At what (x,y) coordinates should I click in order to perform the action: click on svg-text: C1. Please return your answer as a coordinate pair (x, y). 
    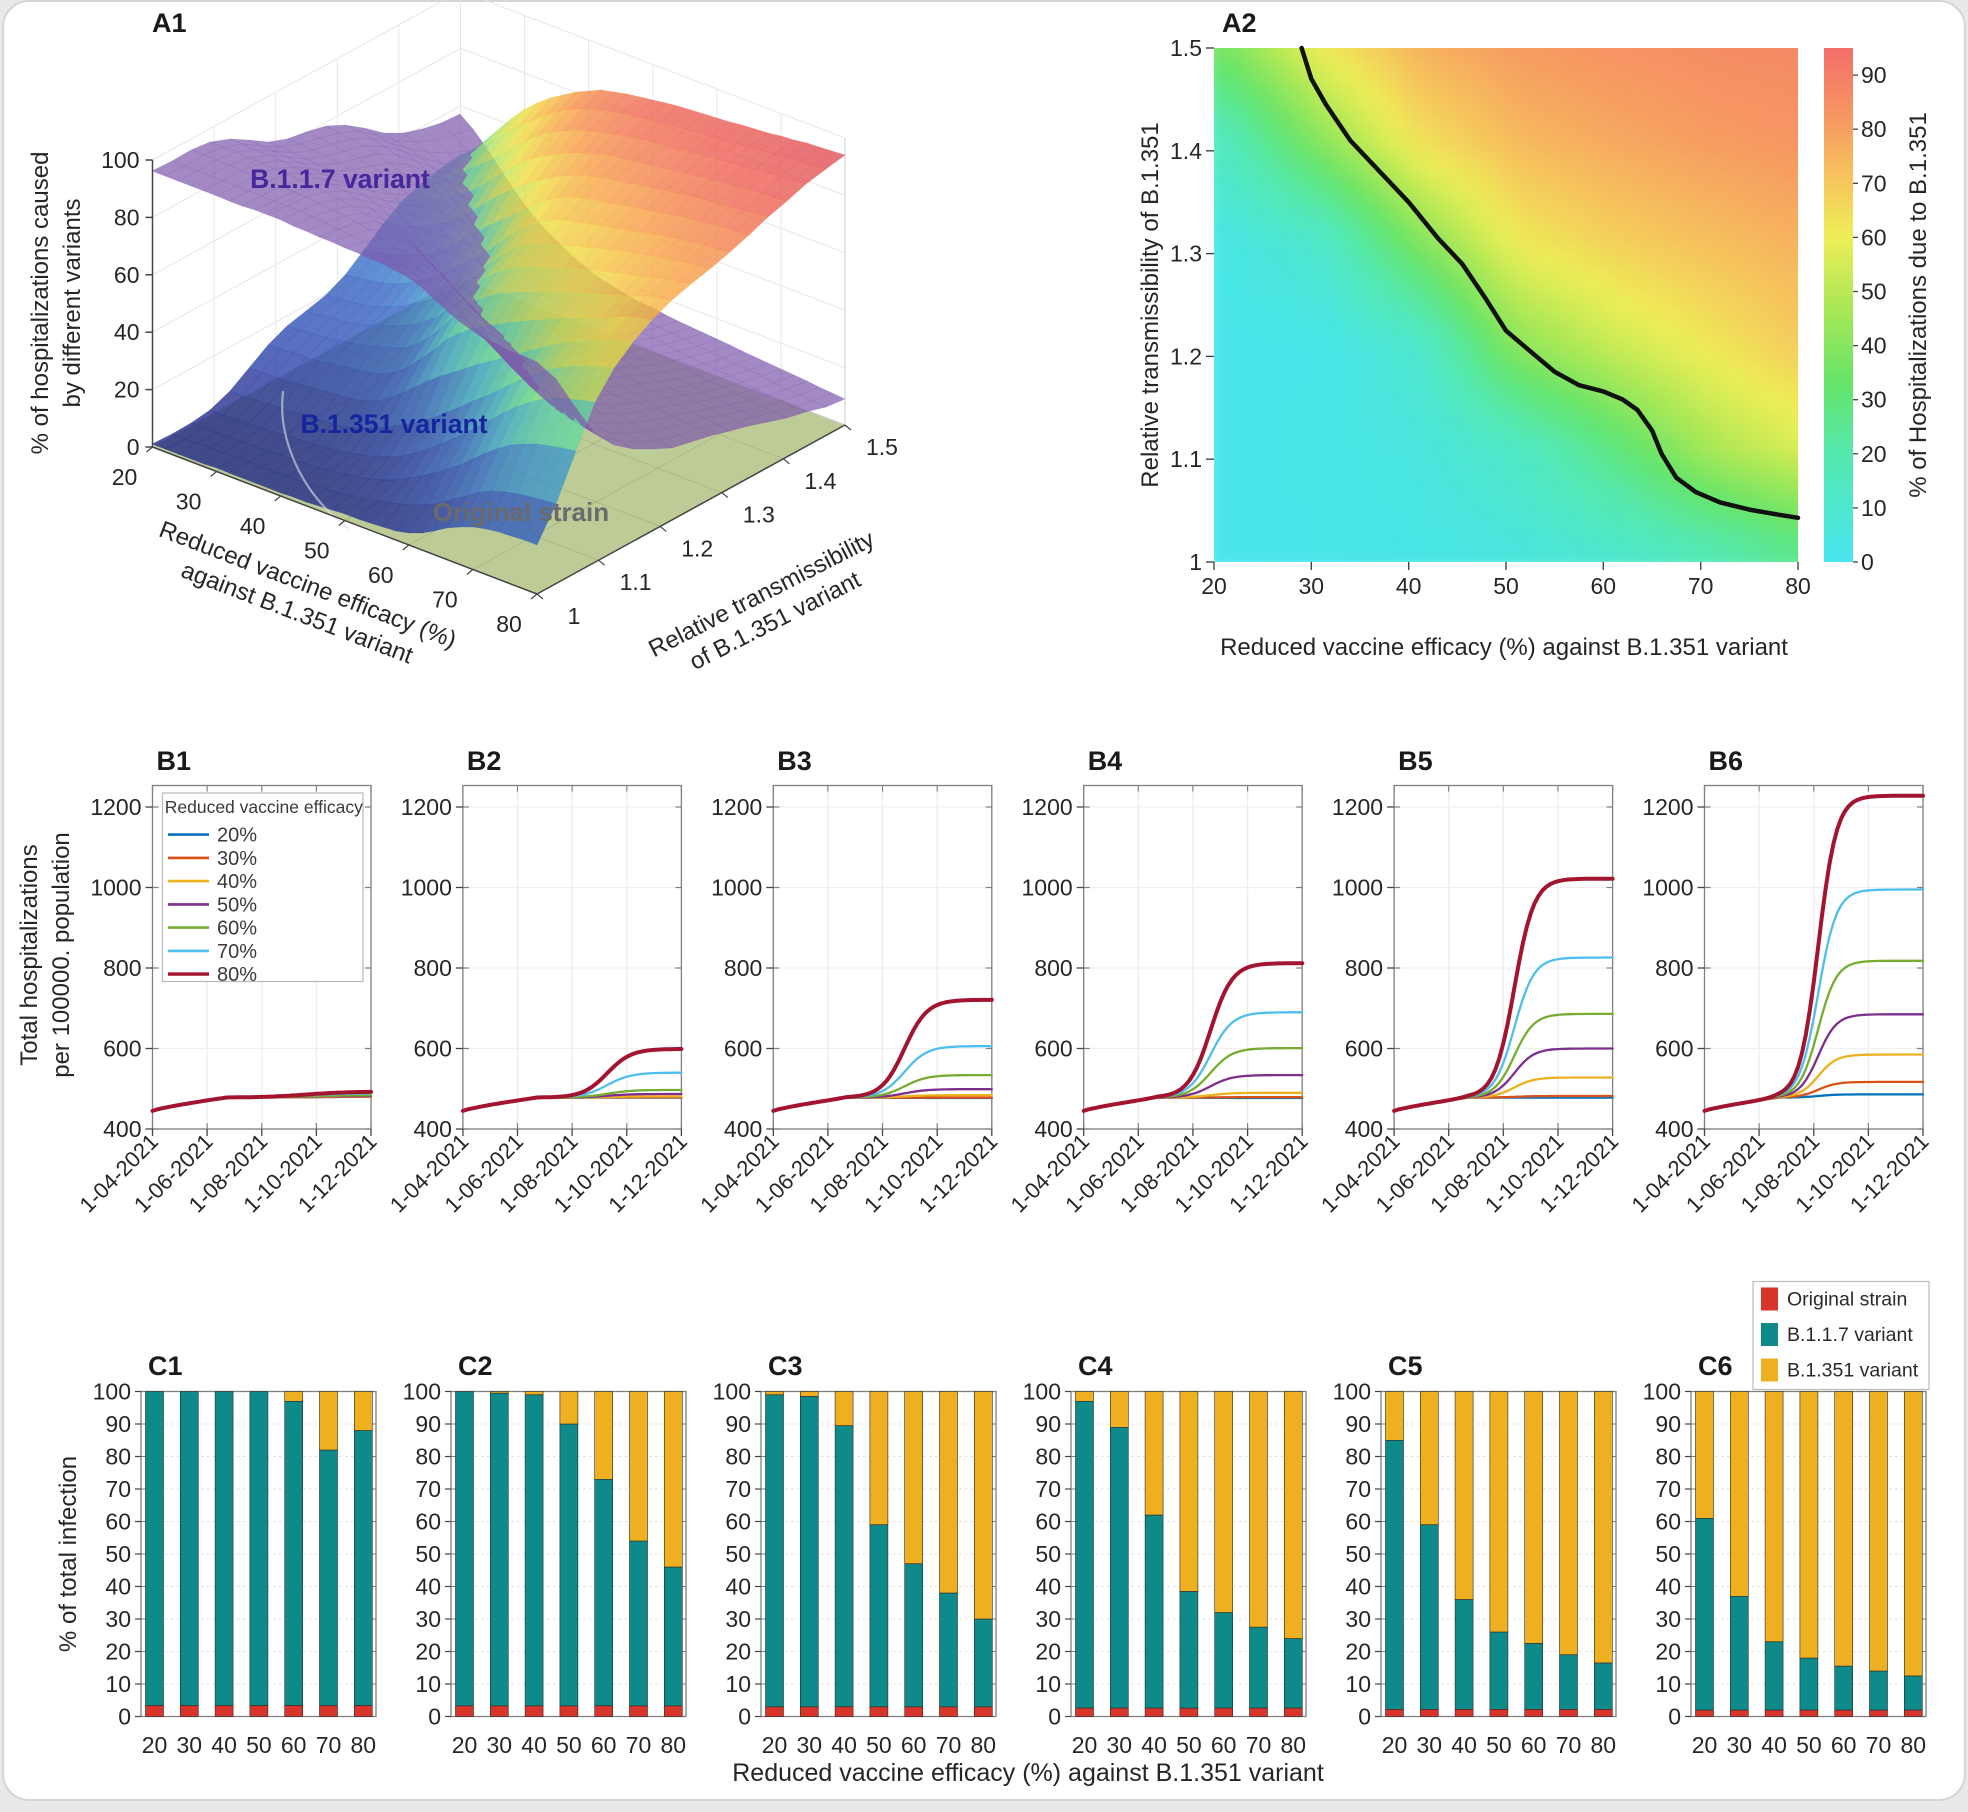
    Looking at the image, I should click on (165, 1366).